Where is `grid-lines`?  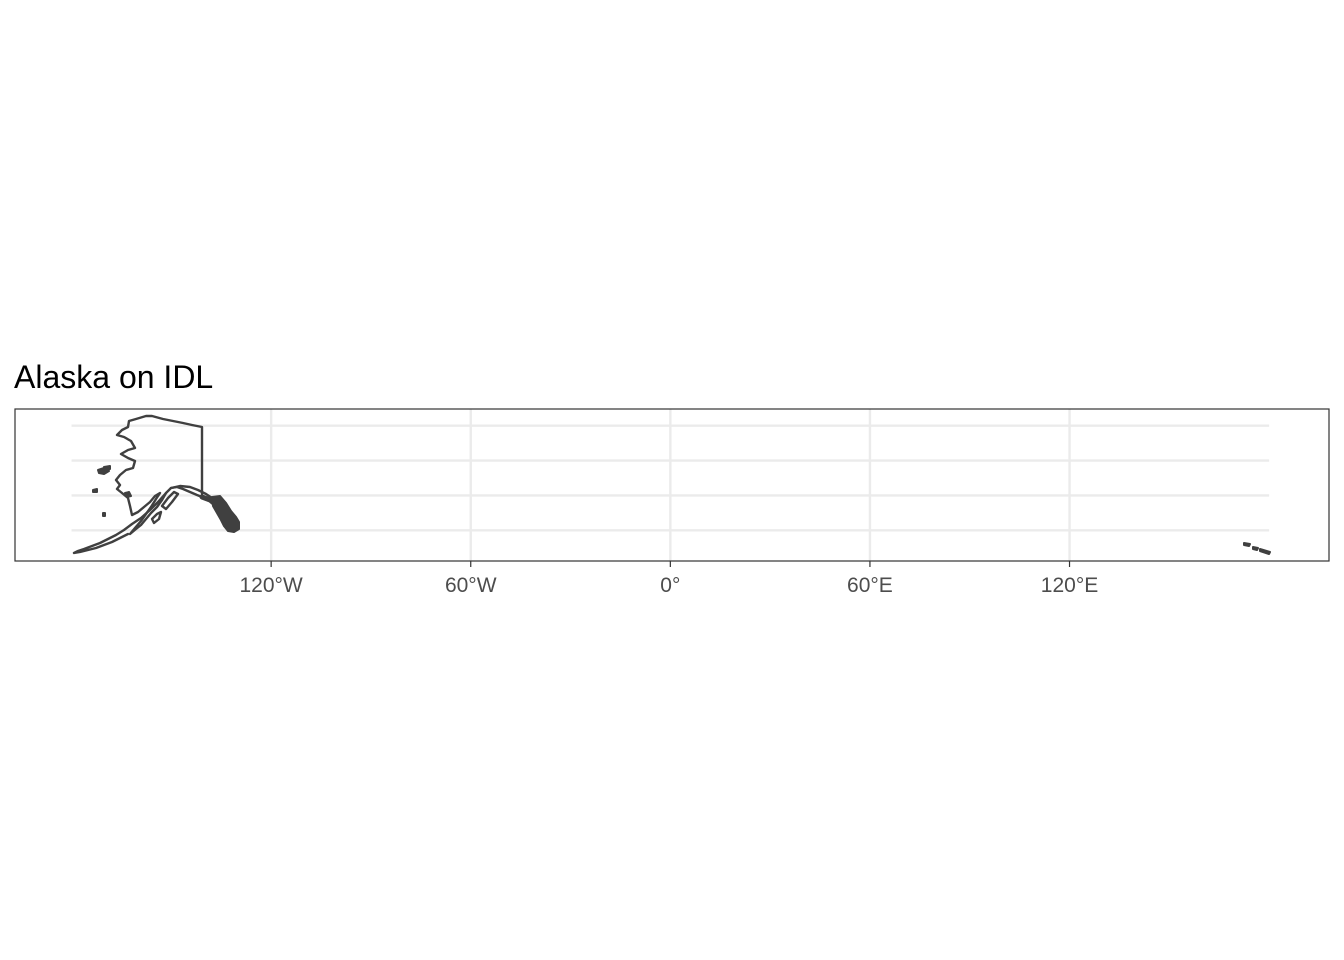
grid-lines is located at coordinates (670, 485).